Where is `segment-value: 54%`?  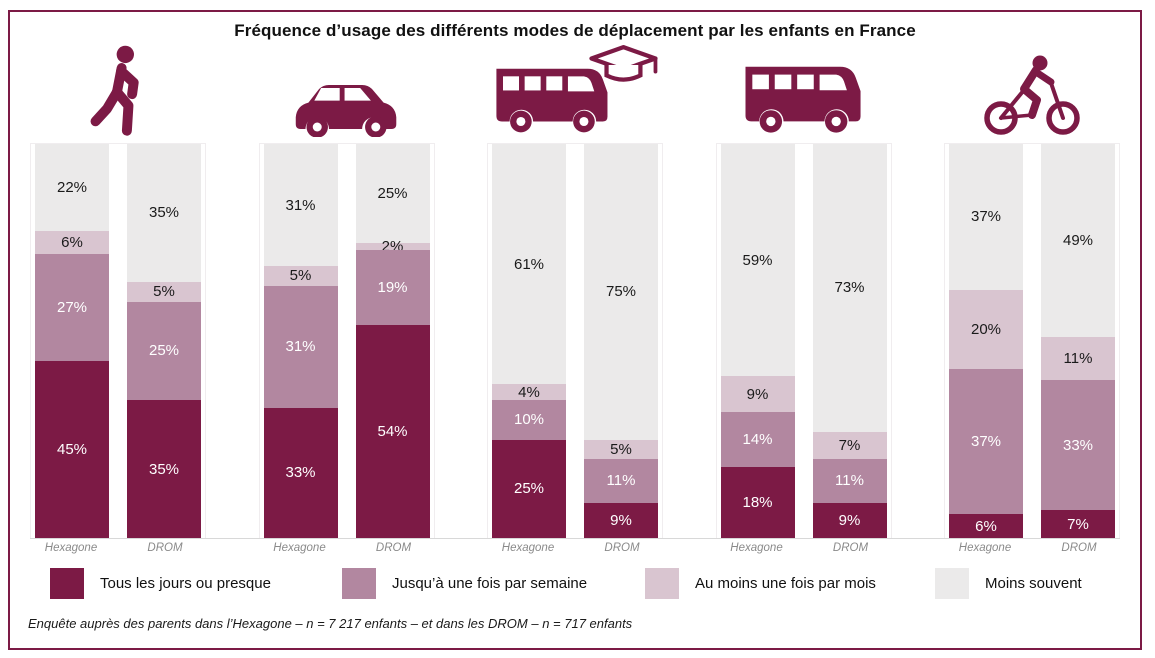
segment-value: 54% is located at coordinates (392, 432).